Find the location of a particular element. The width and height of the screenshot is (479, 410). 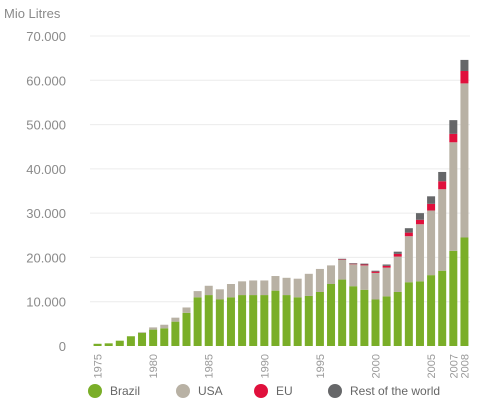

bar-usa-1994 is located at coordinates (308, 284).